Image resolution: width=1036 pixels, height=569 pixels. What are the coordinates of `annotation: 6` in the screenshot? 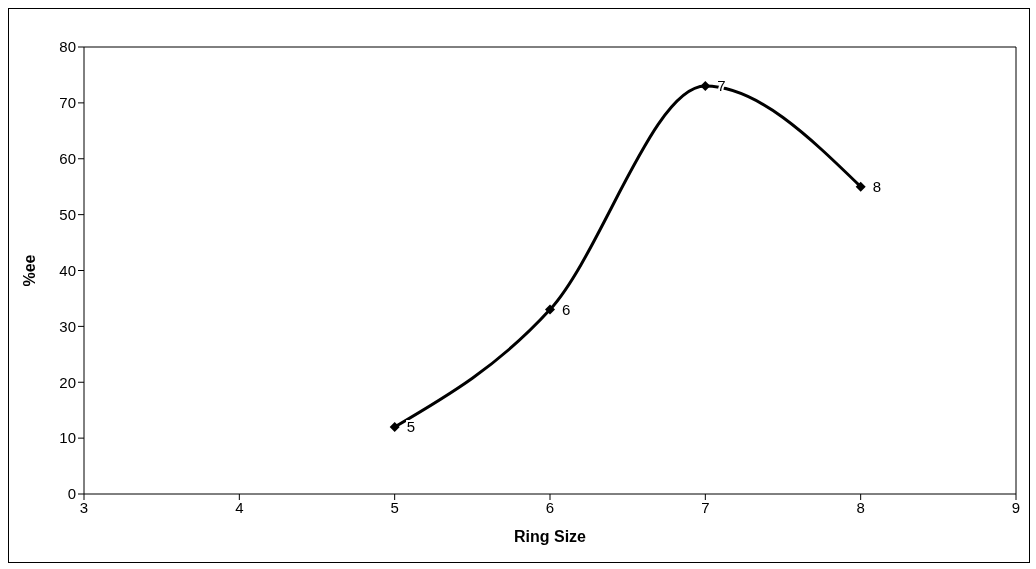 It's located at (566, 309).